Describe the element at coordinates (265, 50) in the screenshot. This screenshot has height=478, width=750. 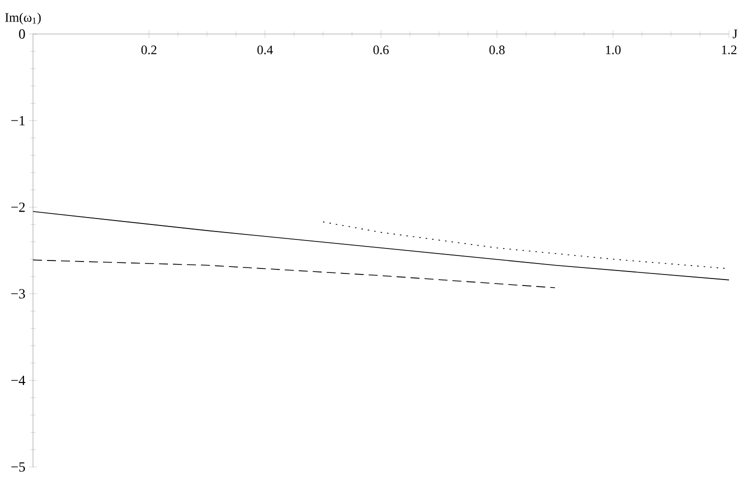
I see `x-tick-label: 0.4` at that location.